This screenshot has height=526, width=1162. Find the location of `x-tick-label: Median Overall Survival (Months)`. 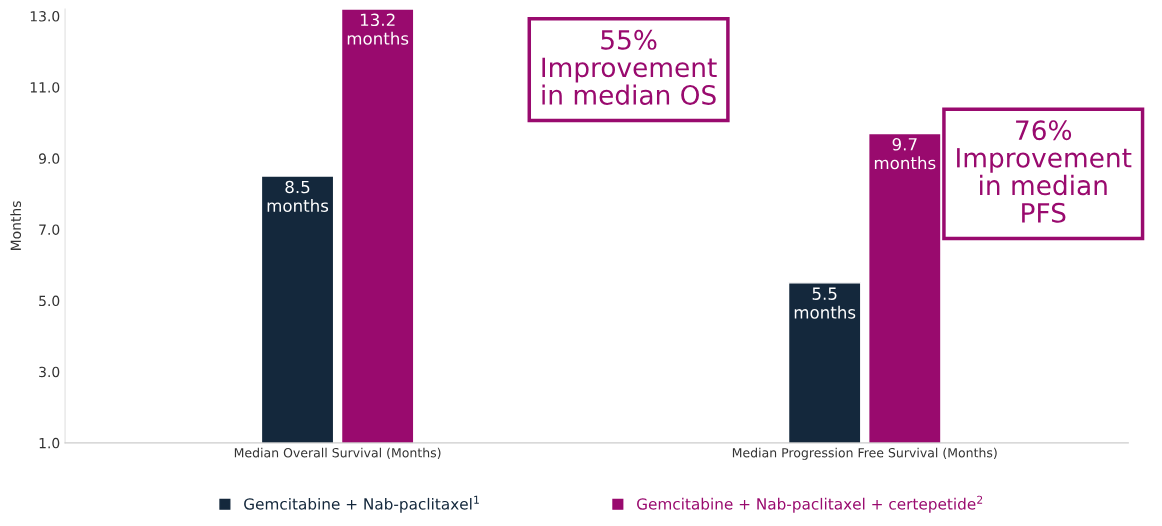

x-tick-label: Median Overall Survival (Months) is located at coordinates (337, 453).